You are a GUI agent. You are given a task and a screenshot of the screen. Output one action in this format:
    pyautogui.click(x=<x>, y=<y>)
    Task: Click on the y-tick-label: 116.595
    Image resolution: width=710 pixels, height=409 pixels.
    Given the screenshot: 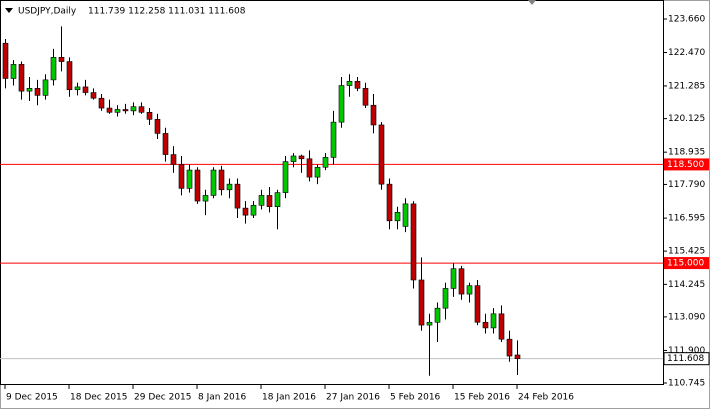 What is the action you would take?
    pyautogui.click(x=686, y=219)
    